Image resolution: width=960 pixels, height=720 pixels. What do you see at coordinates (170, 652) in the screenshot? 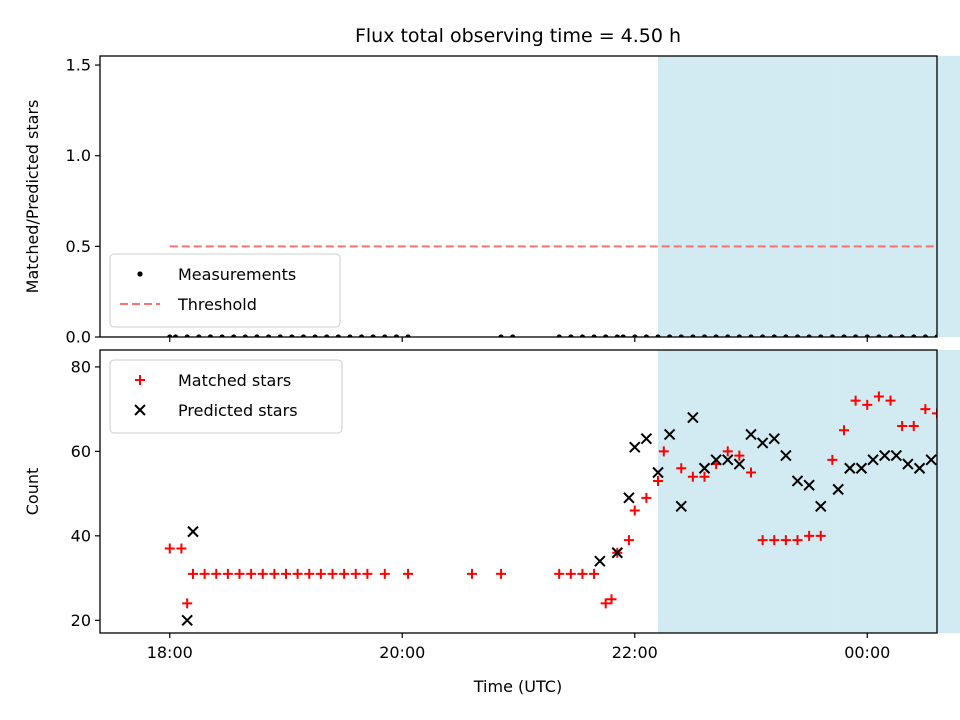
I see `x-tick-label: 18:00` at bounding box center [170, 652].